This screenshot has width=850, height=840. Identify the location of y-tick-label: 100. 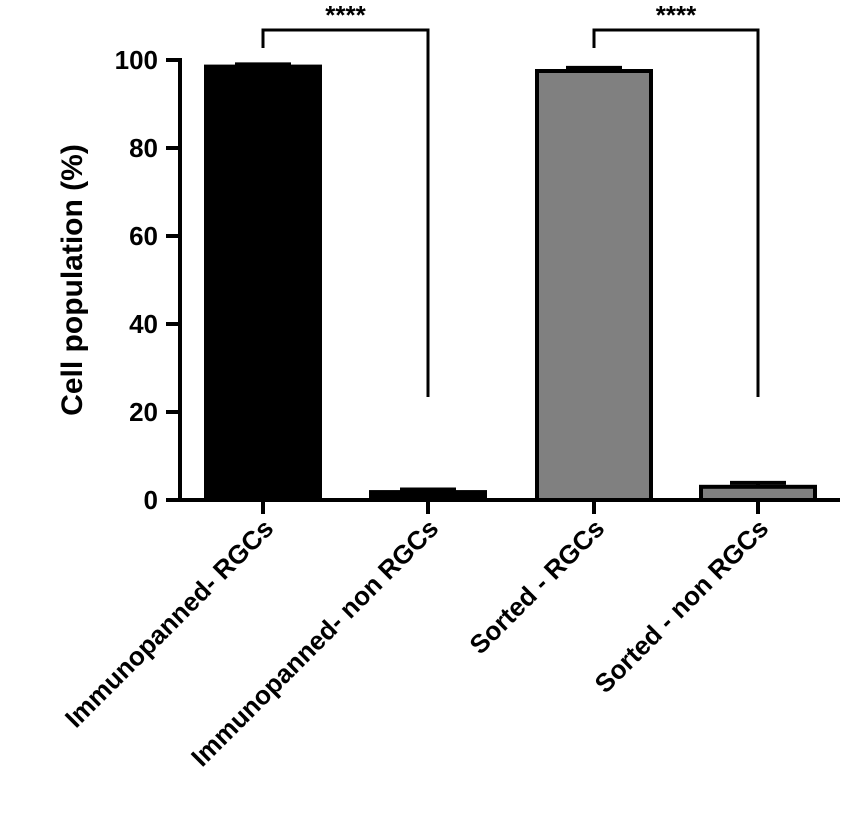
(136, 60).